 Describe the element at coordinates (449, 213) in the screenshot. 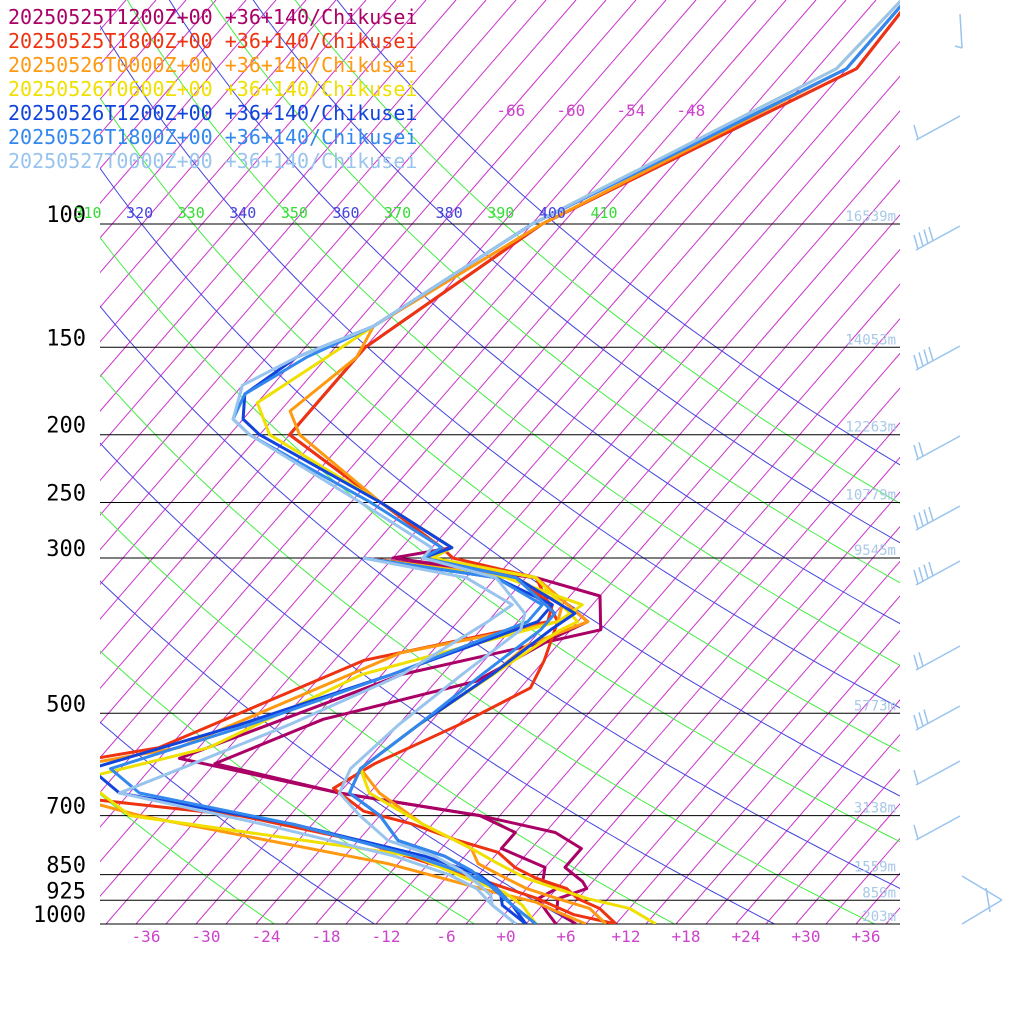

I see `theta-label: 380` at that location.